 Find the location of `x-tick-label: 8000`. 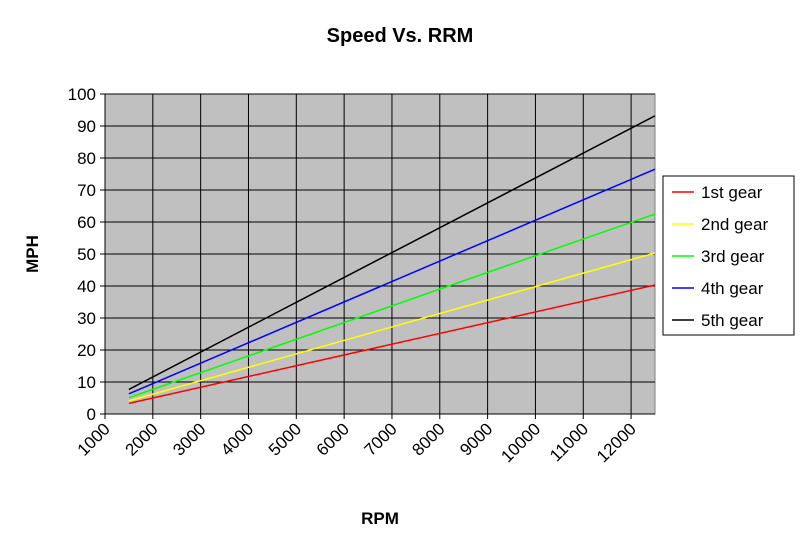

x-tick-label: 8000 is located at coordinates (428, 439).